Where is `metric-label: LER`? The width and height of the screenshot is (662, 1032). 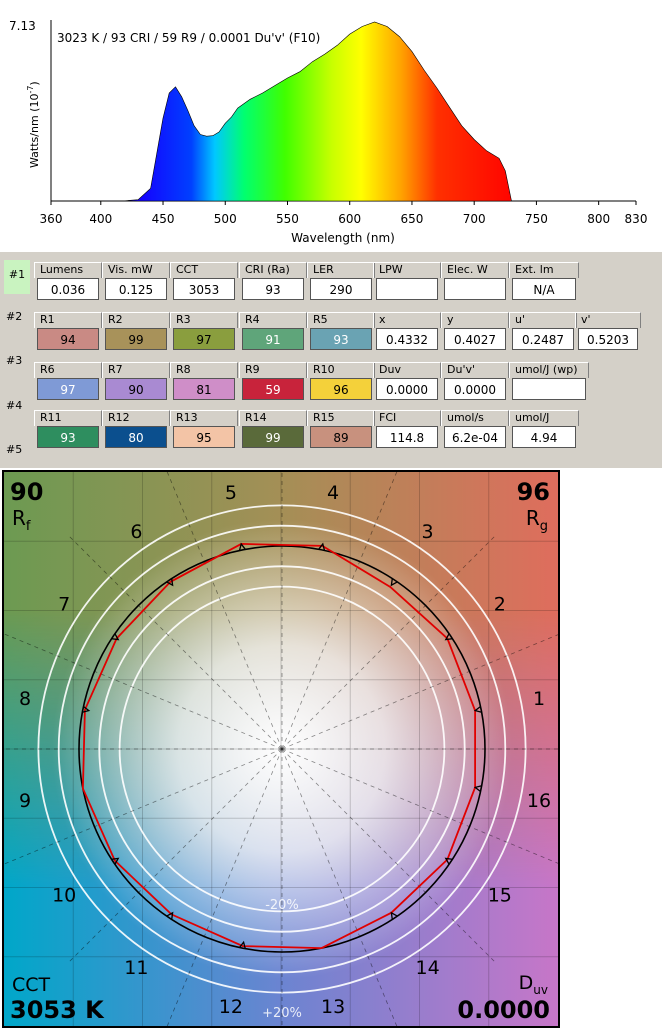
metric-label: LER is located at coordinates (341, 270).